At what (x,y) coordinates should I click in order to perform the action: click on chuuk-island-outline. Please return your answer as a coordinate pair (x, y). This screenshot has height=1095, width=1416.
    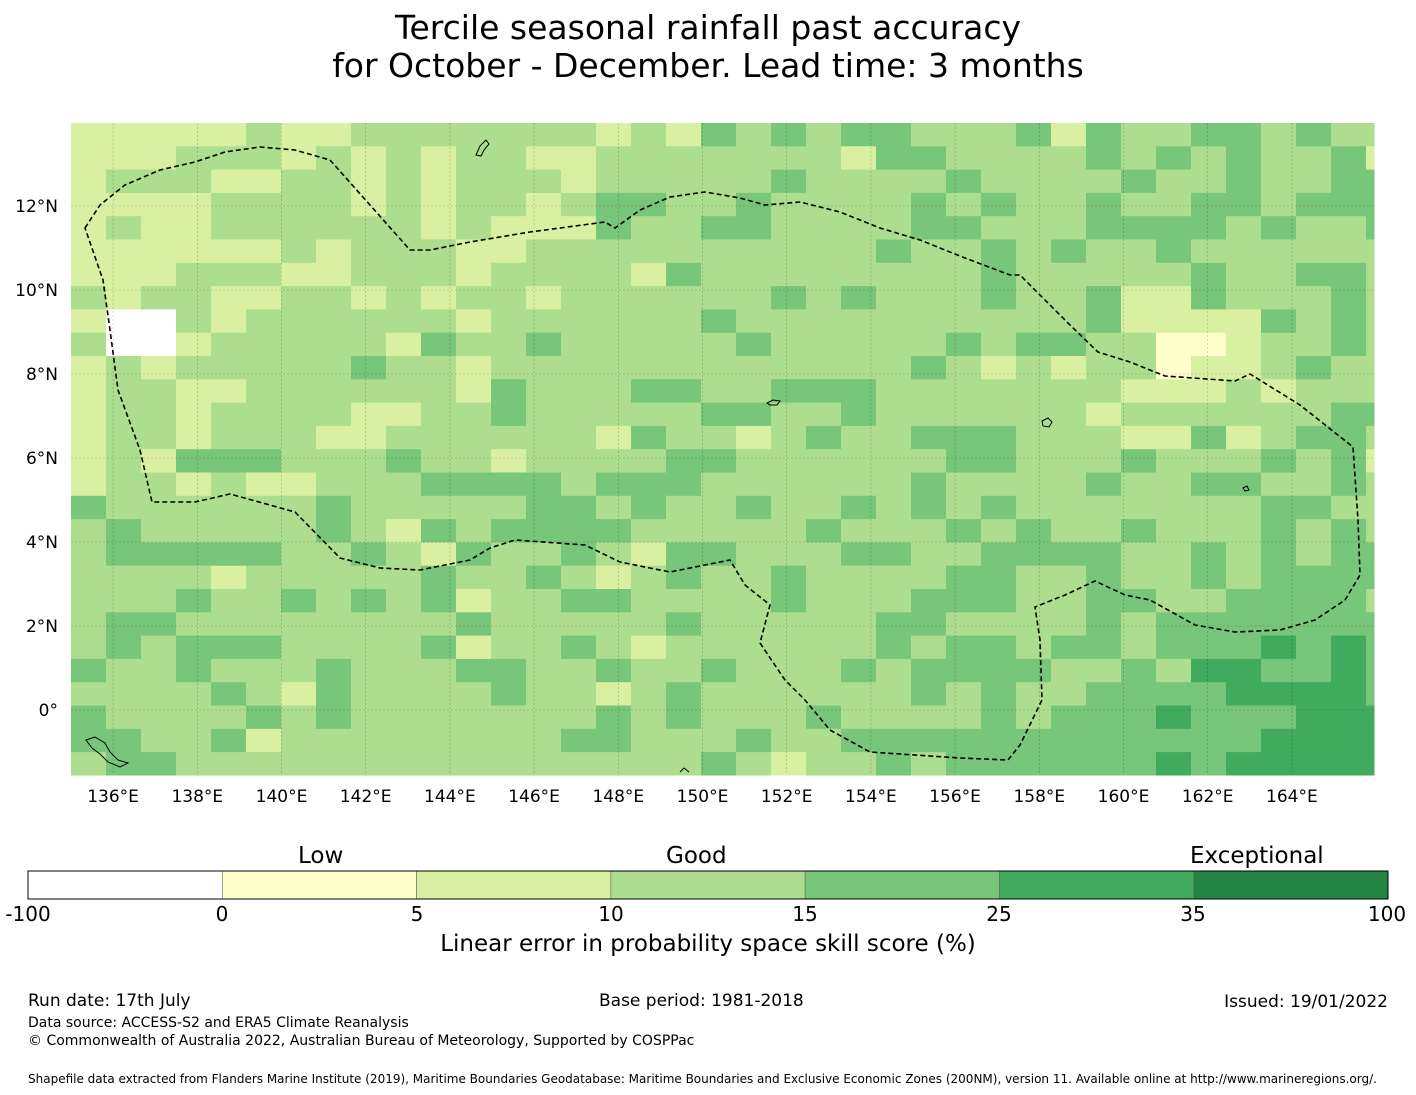
    Looking at the image, I should click on (773, 402).